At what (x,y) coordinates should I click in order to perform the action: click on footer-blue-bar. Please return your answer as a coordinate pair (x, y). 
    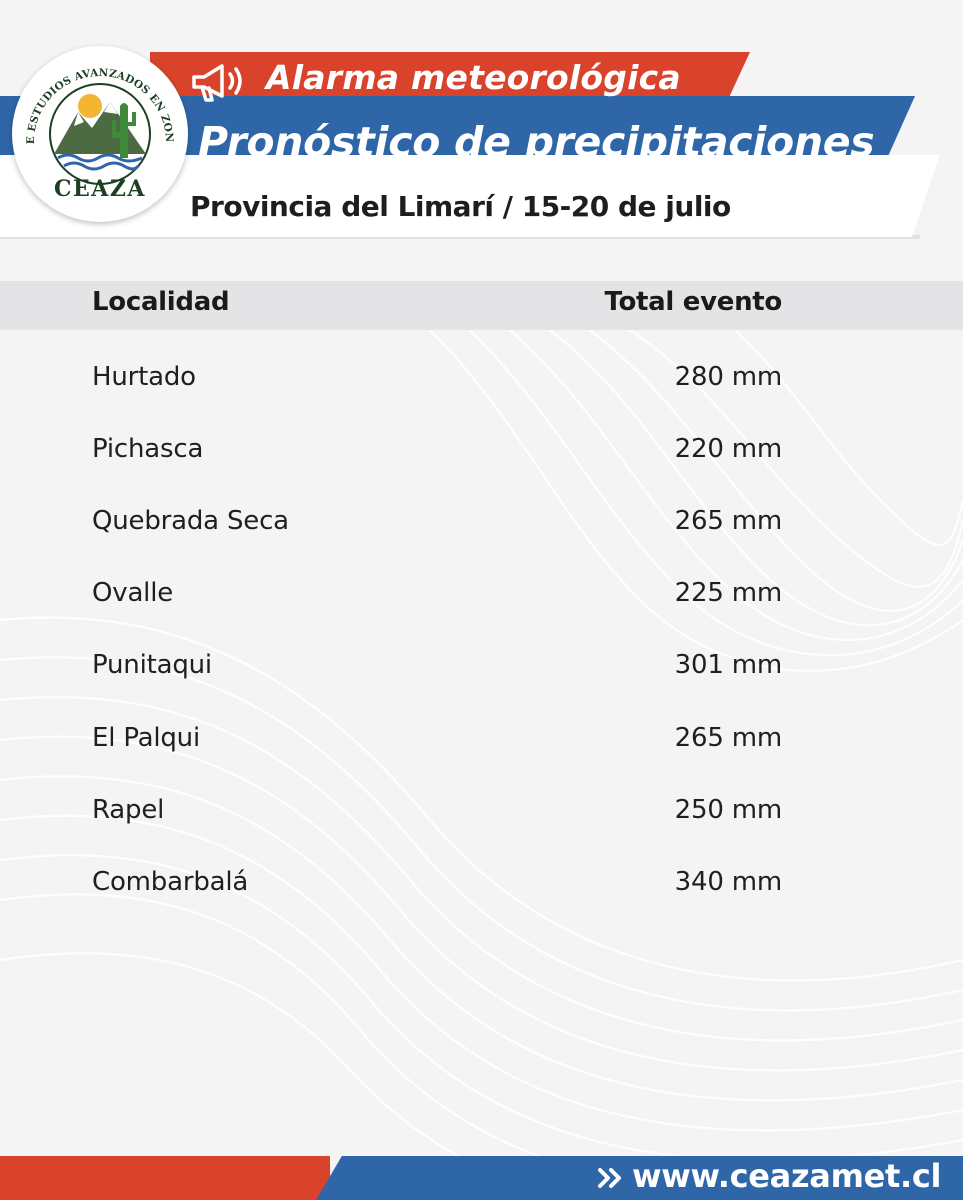
    Looking at the image, I should click on (639, 1178).